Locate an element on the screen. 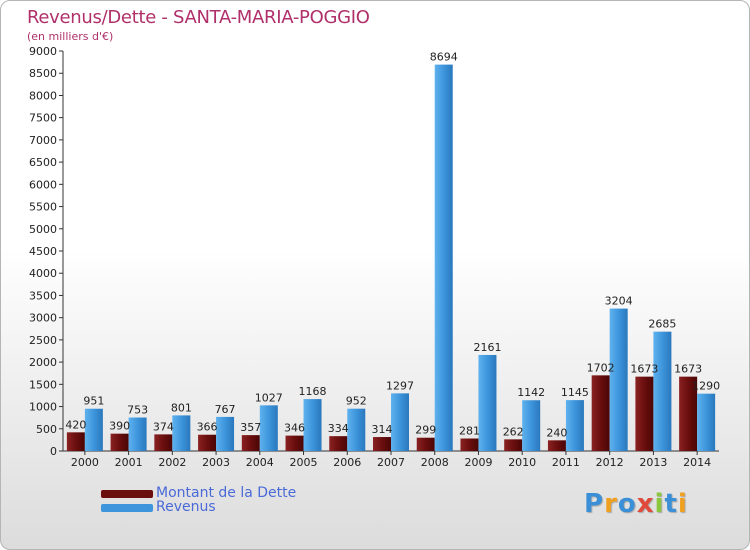 The image size is (750, 550). y-tick-label: 8500 is located at coordinates (43, 73).